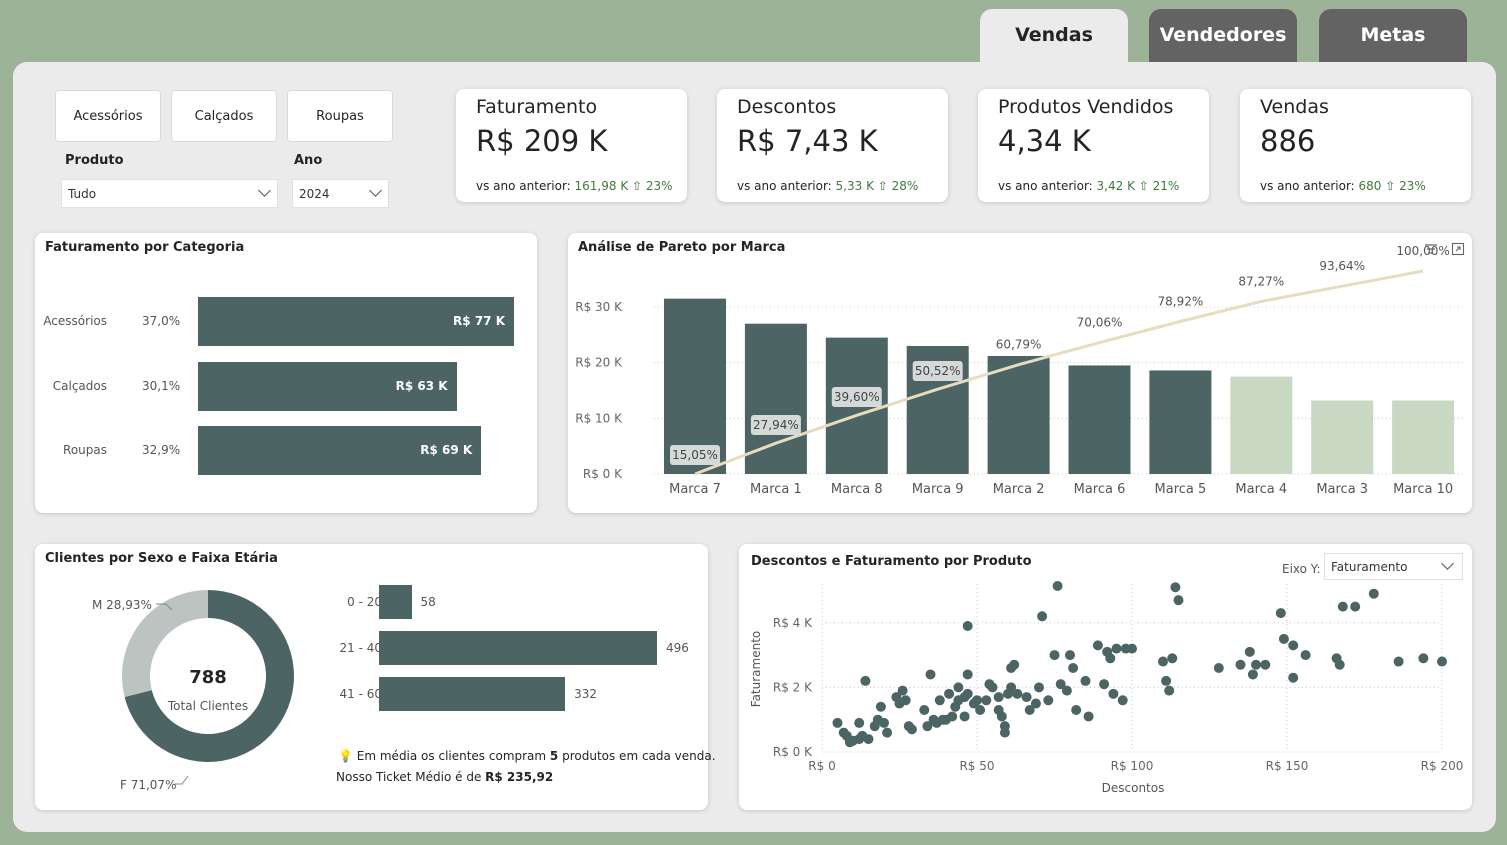 The image size is (1507, 845). Describe the element at coordinates (108, 116) in the screenshot. I see `filter-button-acessorios: Acessórios` at that location.